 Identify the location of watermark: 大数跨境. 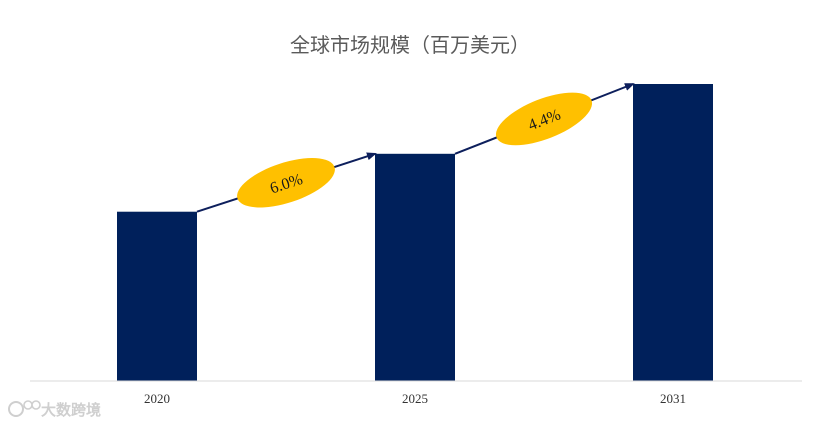
(54, 409).